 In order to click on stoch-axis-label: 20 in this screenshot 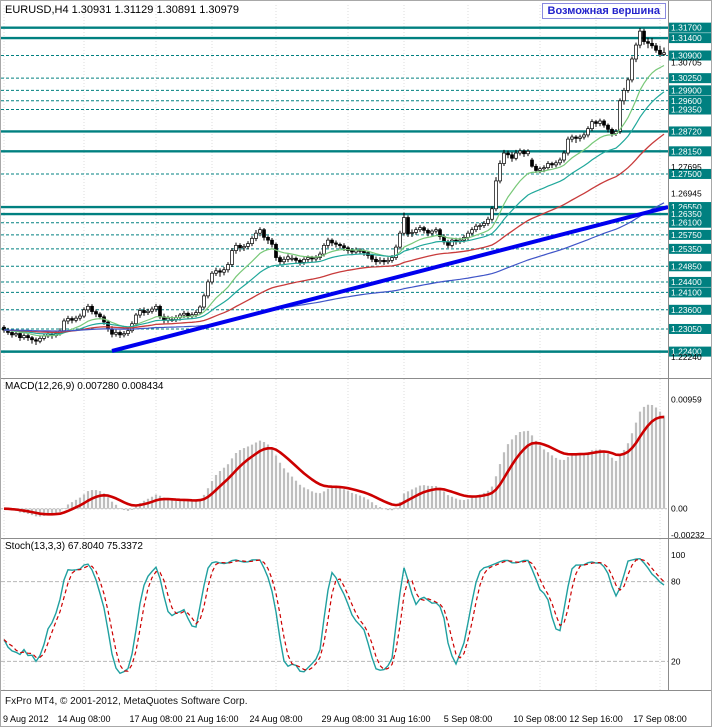, I will do `click(676, 661)`.